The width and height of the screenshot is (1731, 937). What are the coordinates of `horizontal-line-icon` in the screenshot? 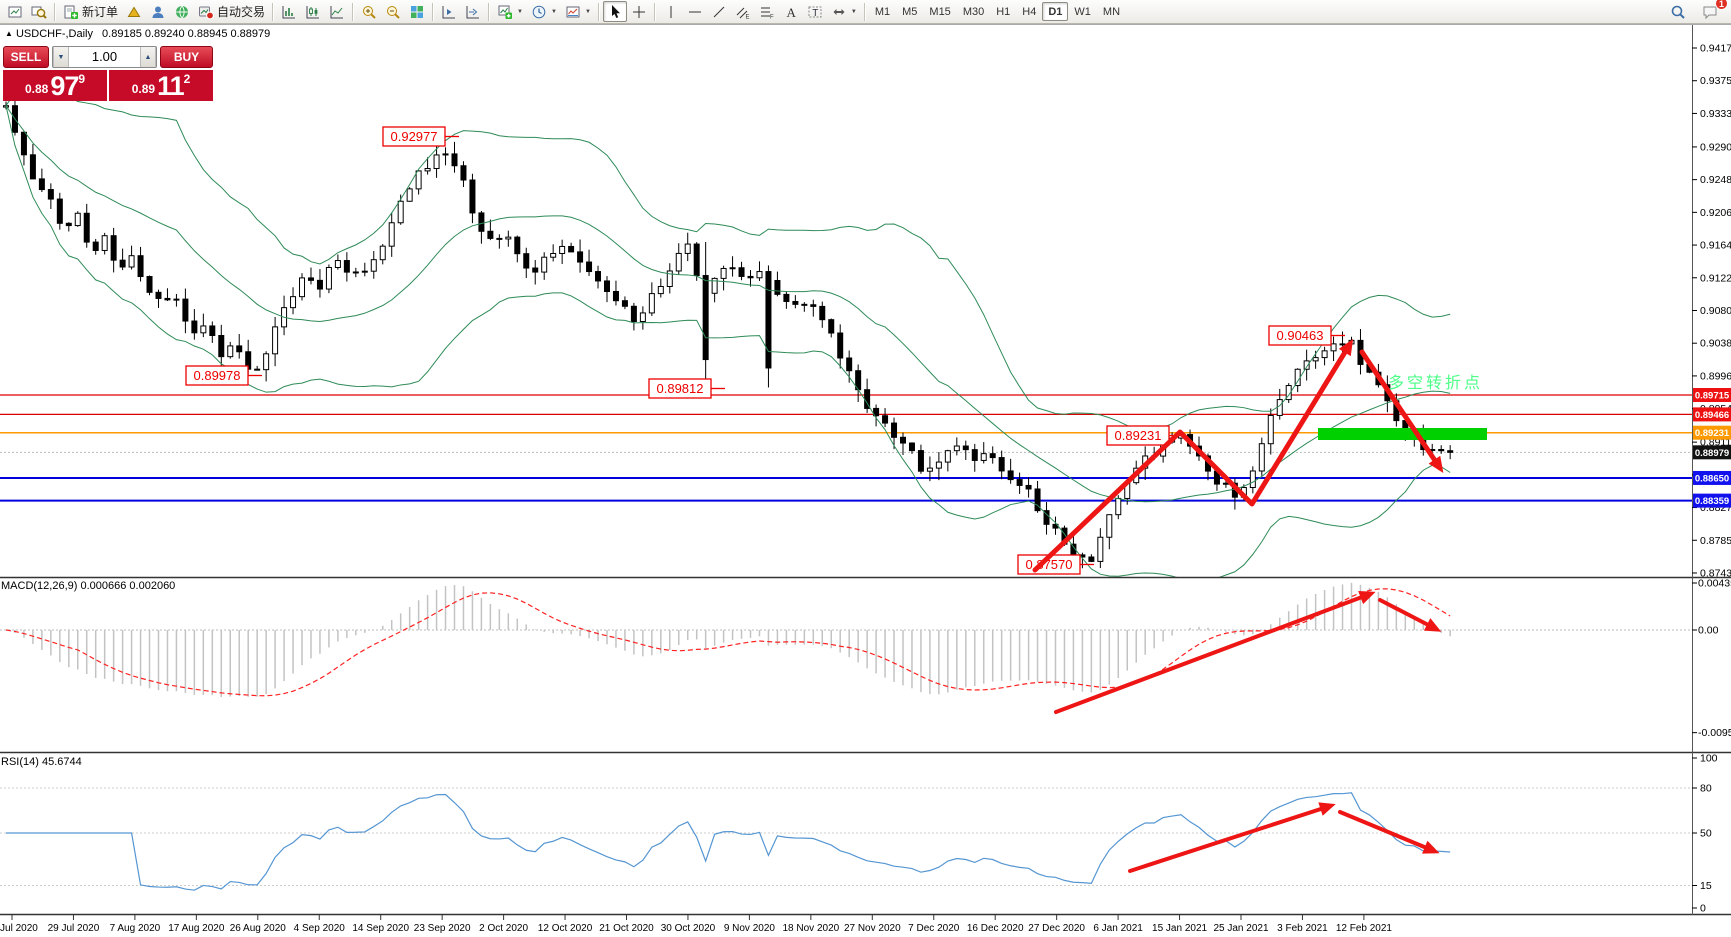 It's located at (694, 11).